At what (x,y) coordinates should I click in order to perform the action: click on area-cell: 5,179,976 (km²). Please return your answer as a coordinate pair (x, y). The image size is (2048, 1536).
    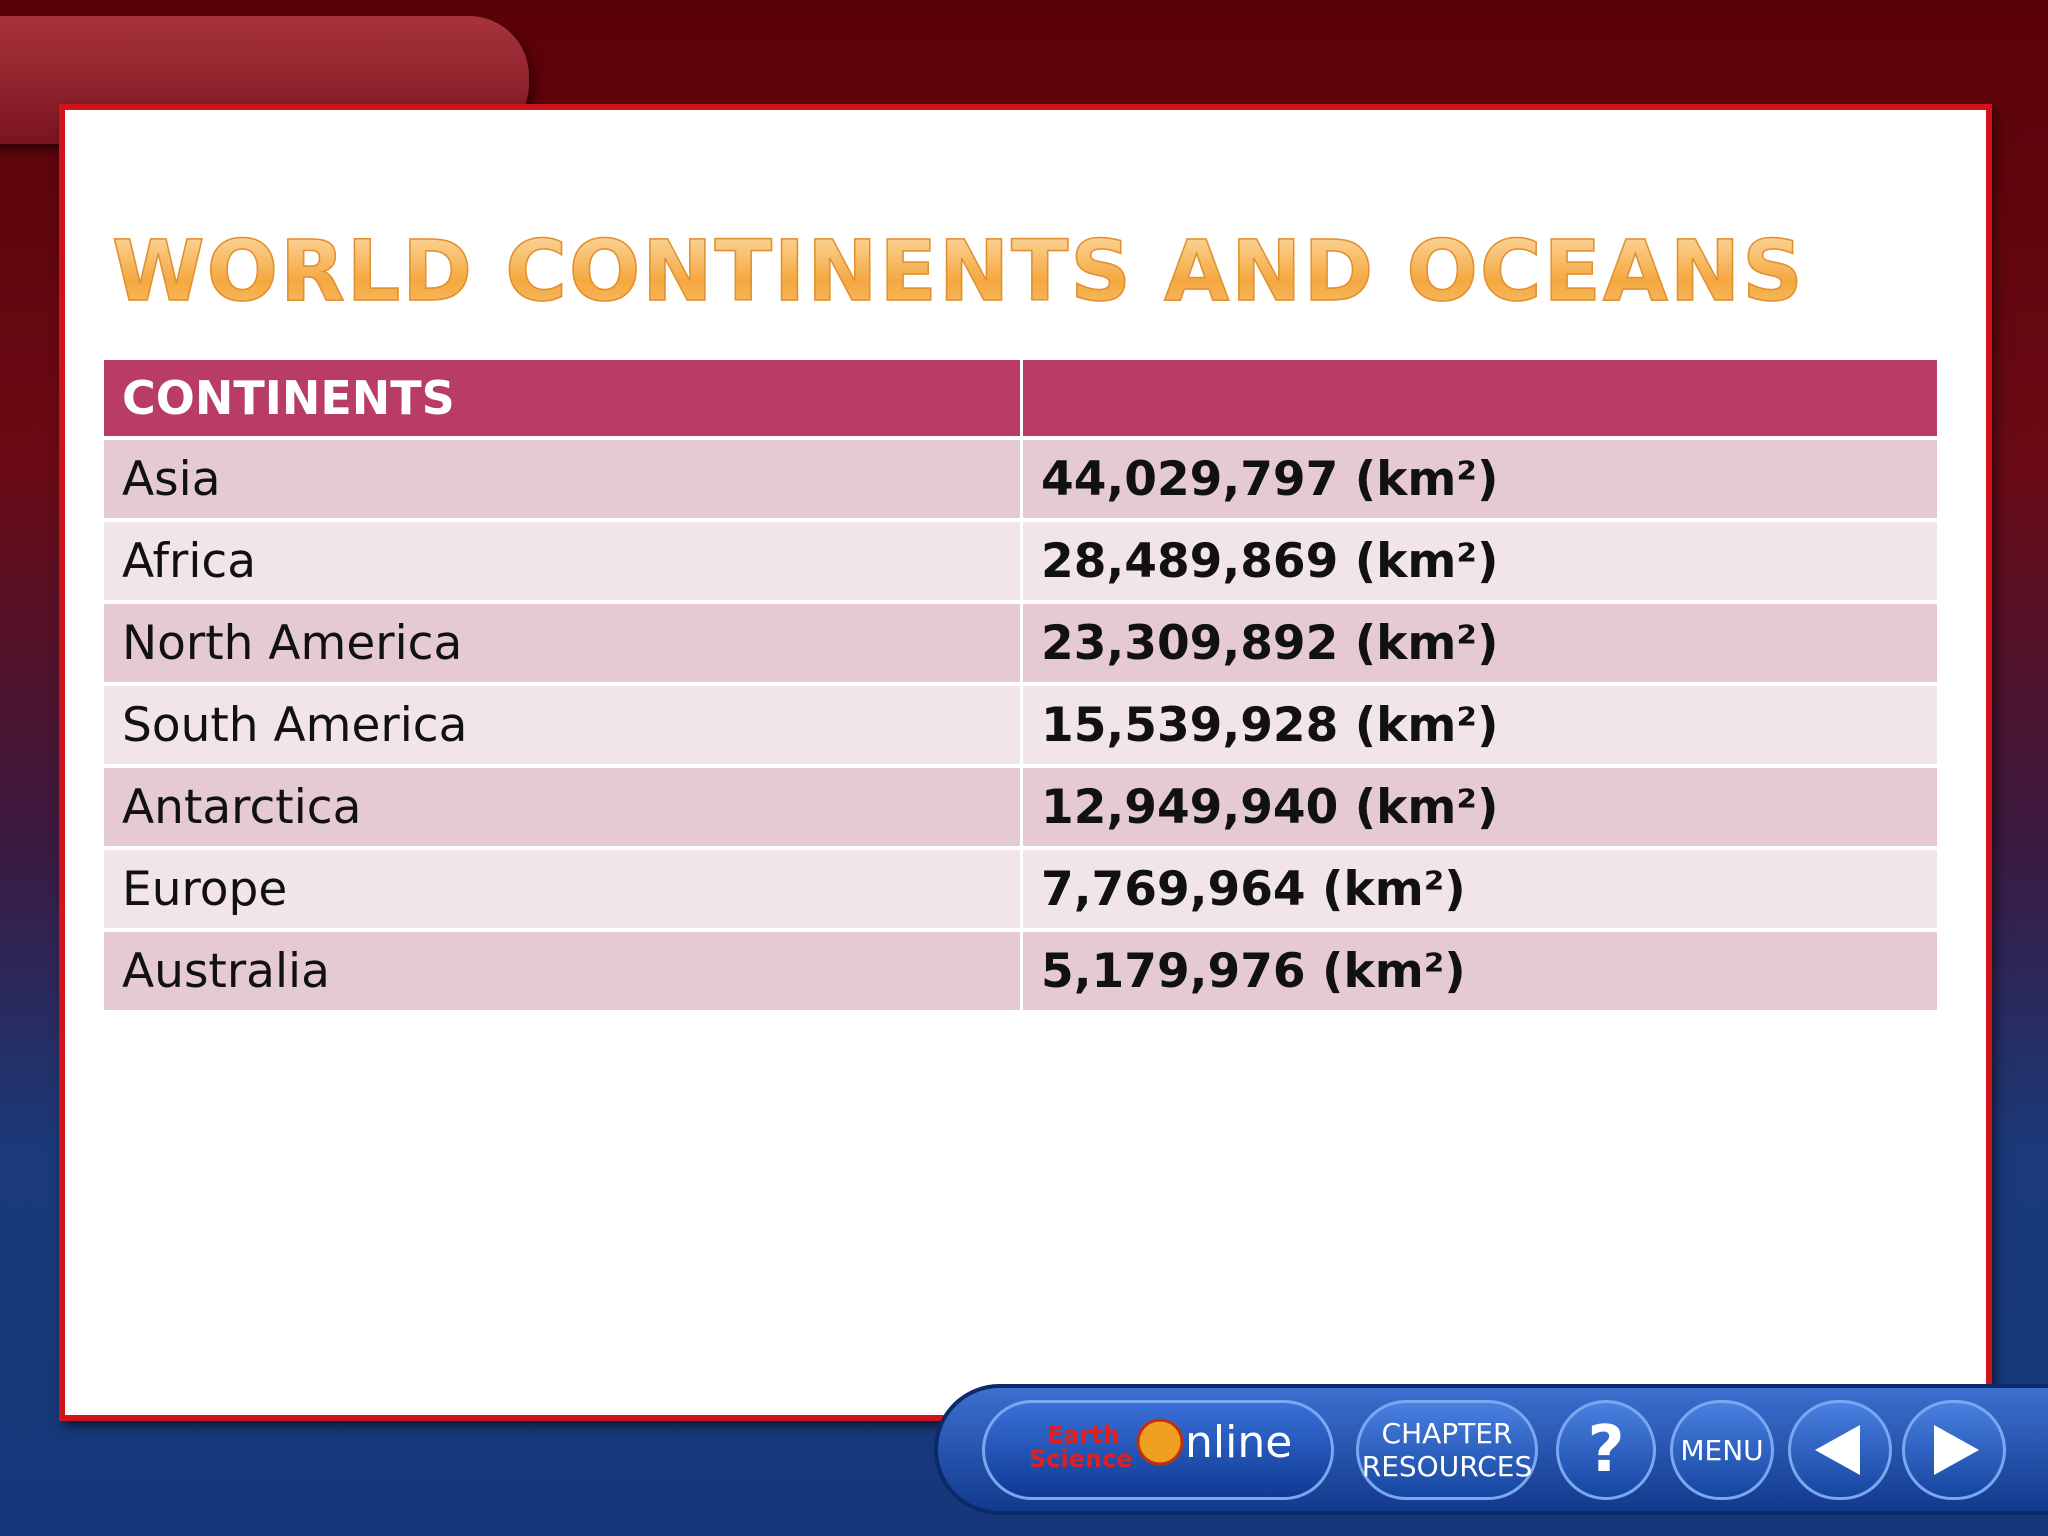
    Looking at the image, I should click on (1480, 971).